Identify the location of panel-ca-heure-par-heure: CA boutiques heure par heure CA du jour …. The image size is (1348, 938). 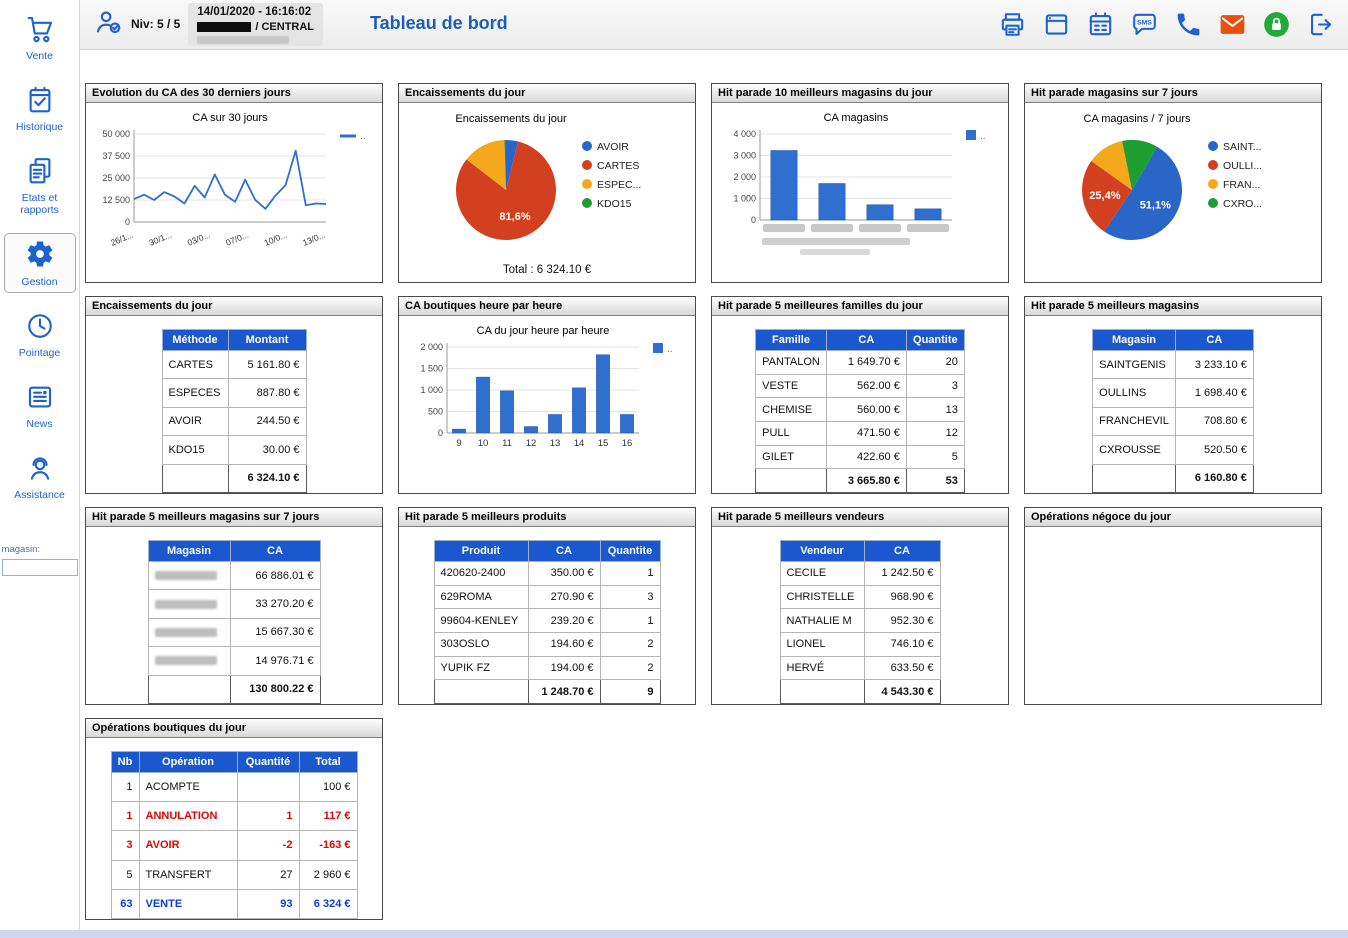
(547, 395).